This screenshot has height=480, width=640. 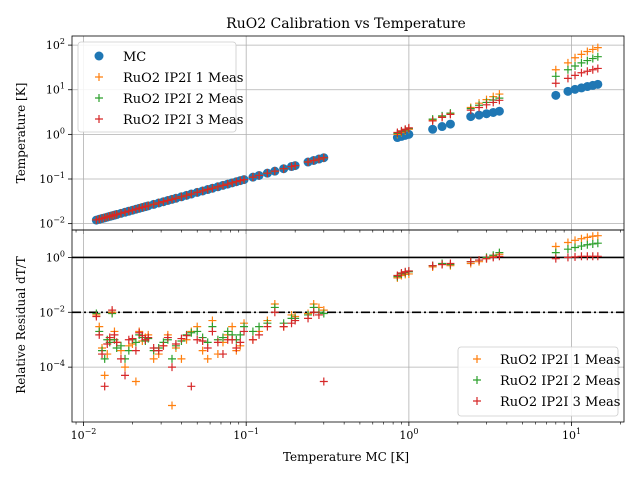 I want to click on bottom-legend-label-meas1: RuO2 IP2I 1 Meas, so click(x=560, y=360).